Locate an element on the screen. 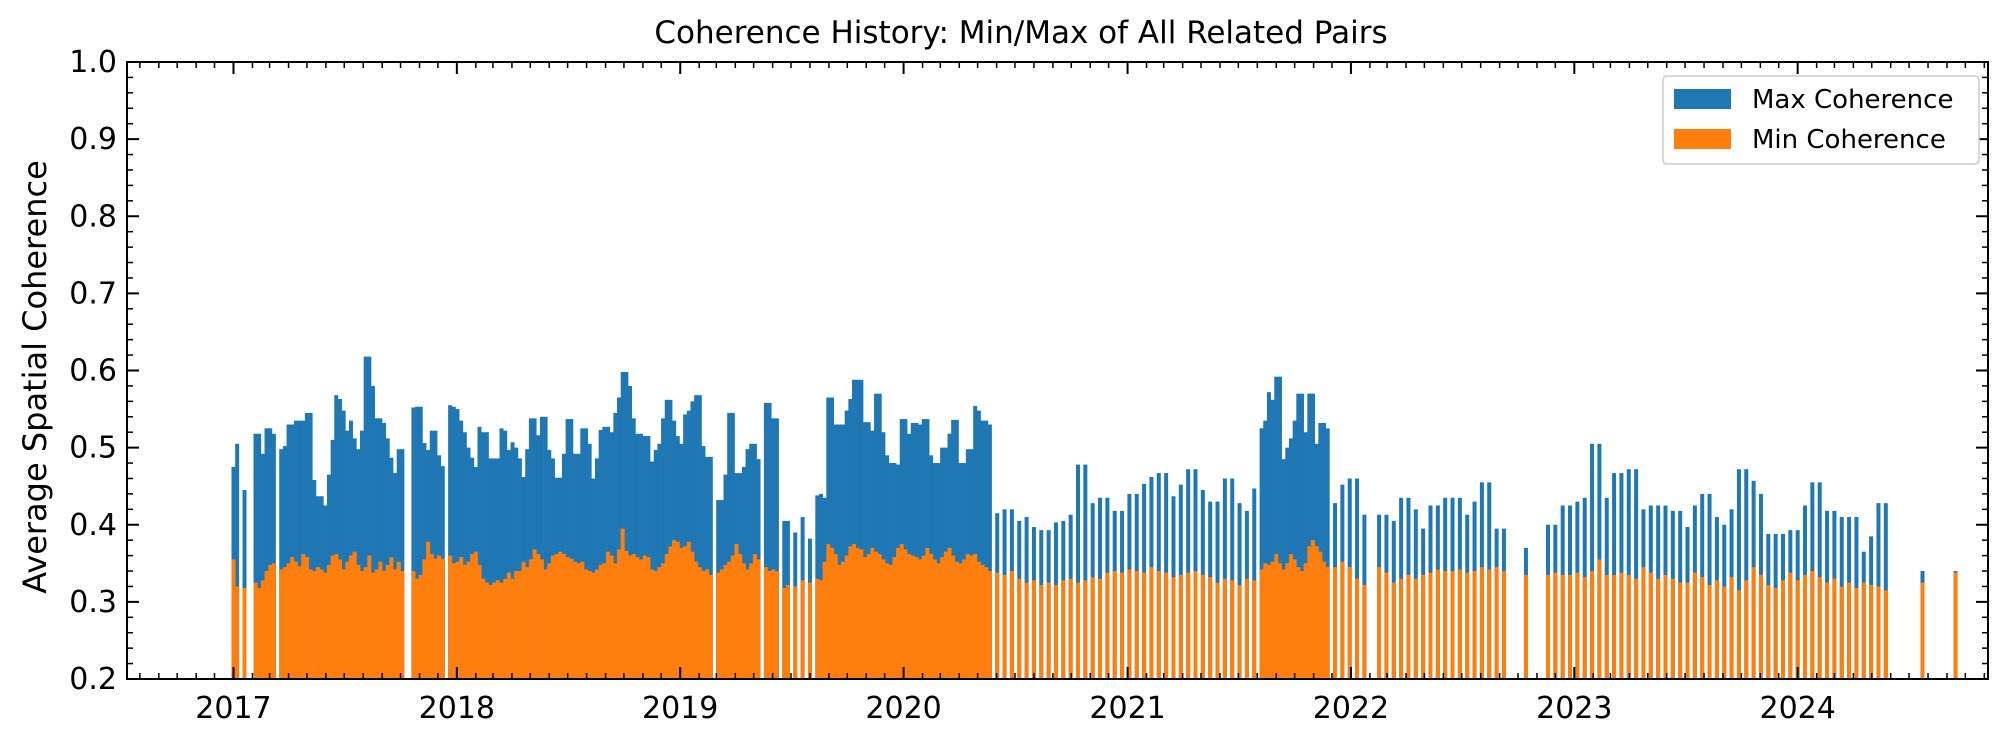 The width and height of the screenshot is (2007, 745). y-tick-label: 0.7 is located at coordinates (93, 293).